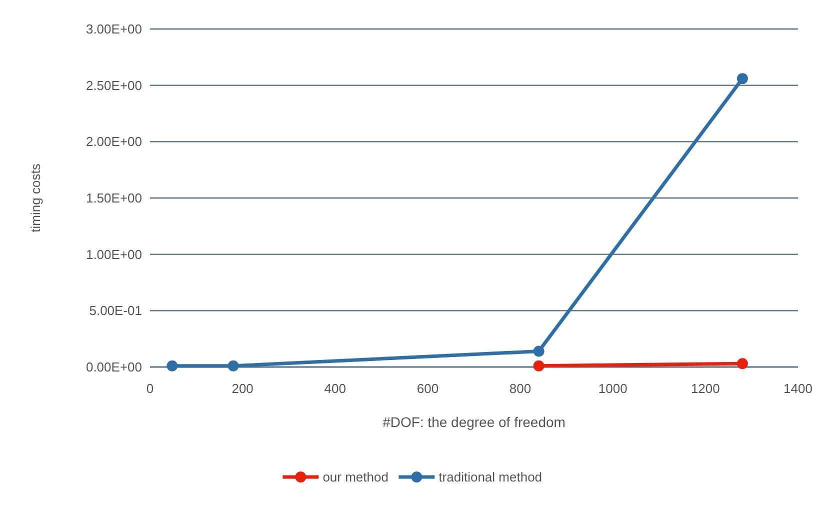  I want to click on y-tick-label: 5.00E-01, so click(115, 310).